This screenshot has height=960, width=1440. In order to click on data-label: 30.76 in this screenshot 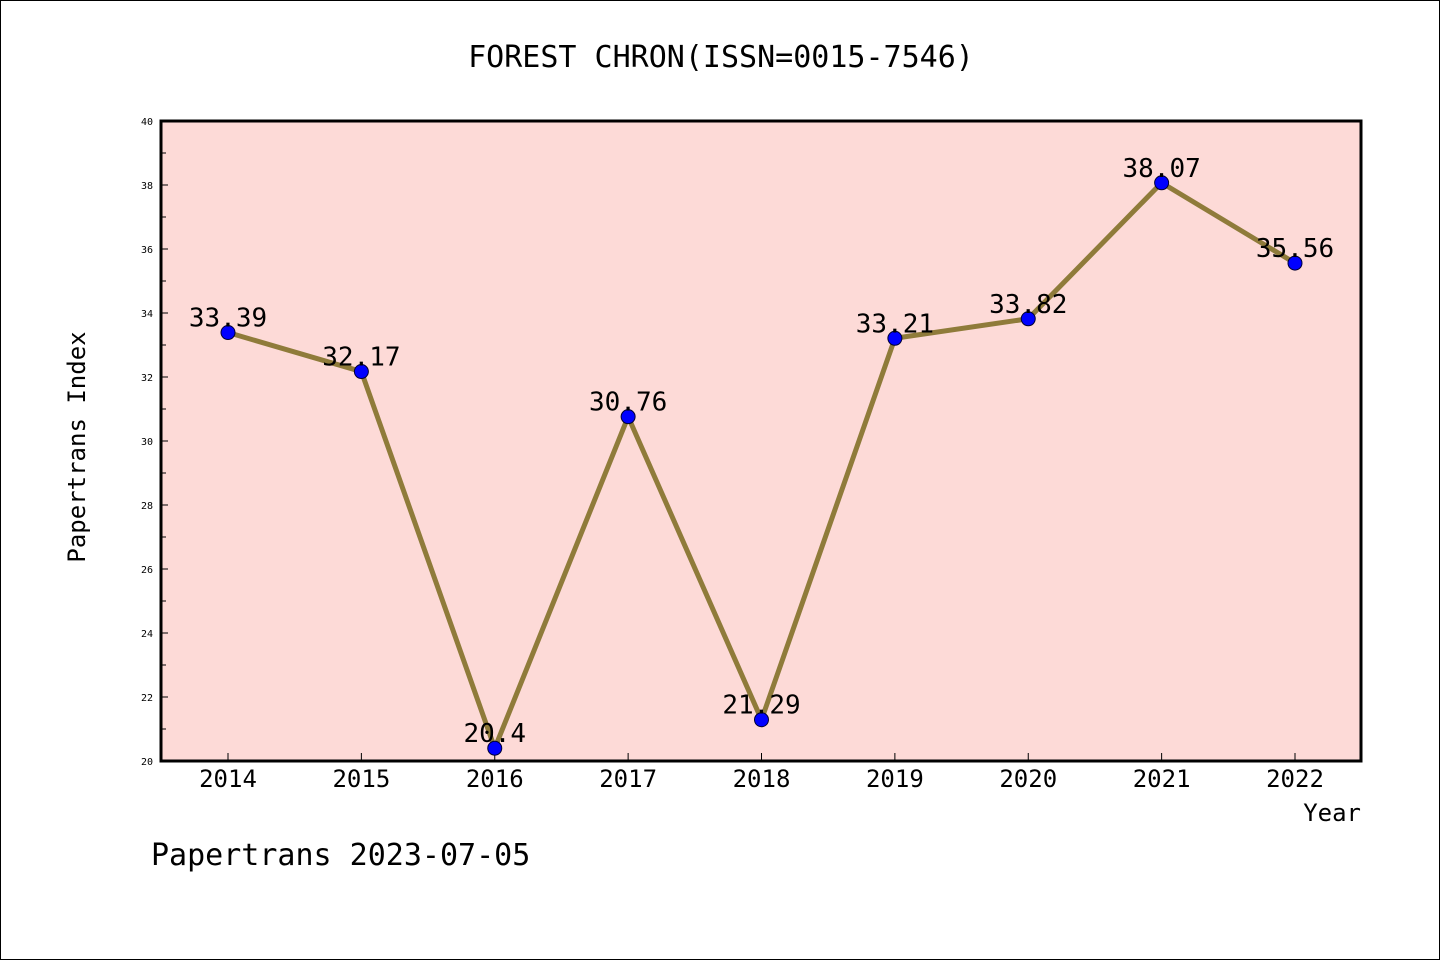, I will do `click(628, 403)`.